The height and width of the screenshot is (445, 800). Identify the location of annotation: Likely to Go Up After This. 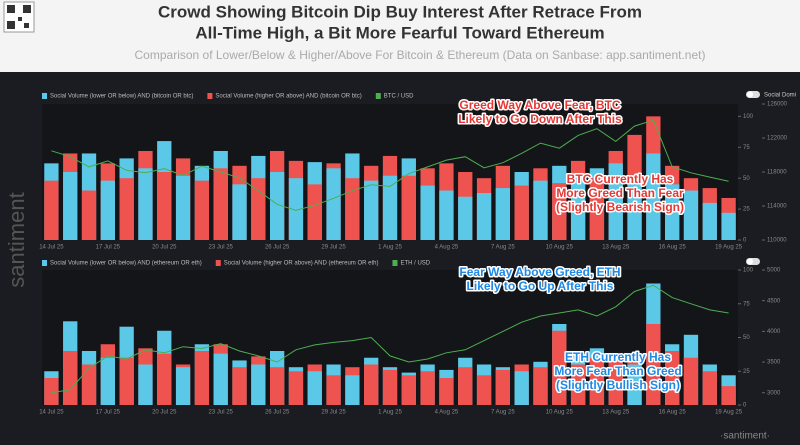
(540, 286).